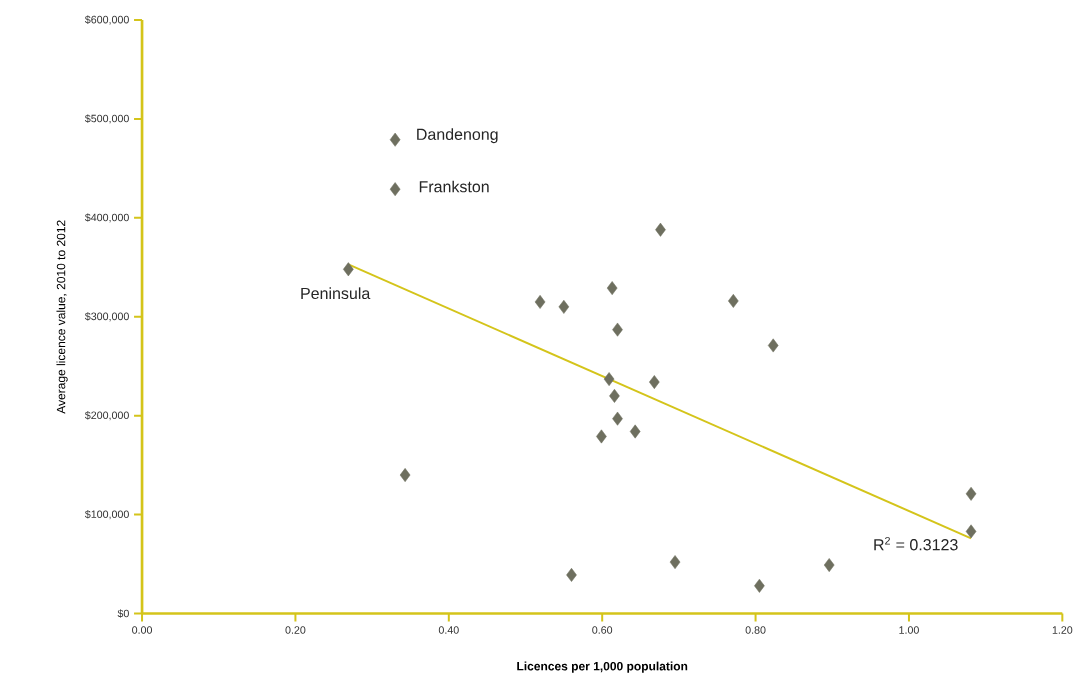 Image resolution: width=1079 pixels, height=694 pixels. I want to click on y-tick-label: $600,000, so click(106, 20).